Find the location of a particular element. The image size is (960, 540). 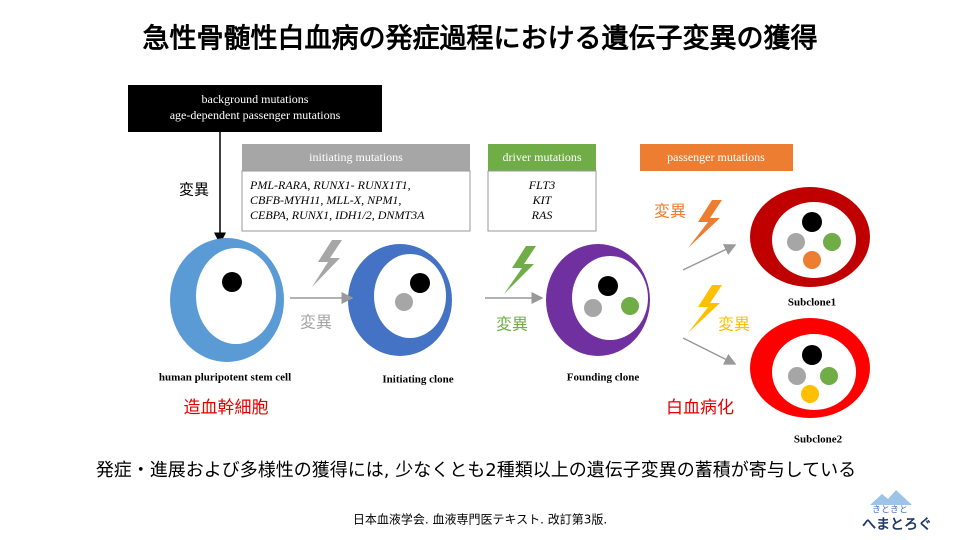

logo-bottom: へまとろぐ is located at coordinates (897, 525).